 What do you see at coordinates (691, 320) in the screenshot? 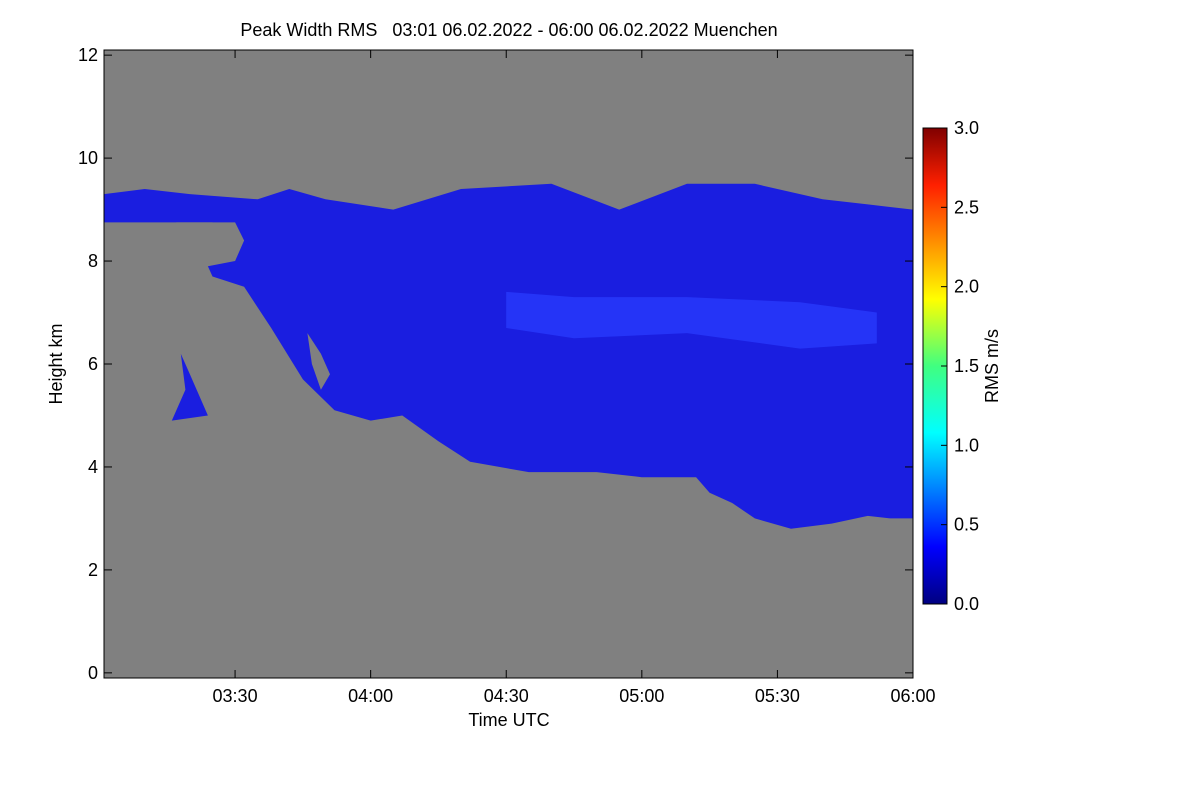
I see `enhanced-rms-band` at bounding box center [691, 320].